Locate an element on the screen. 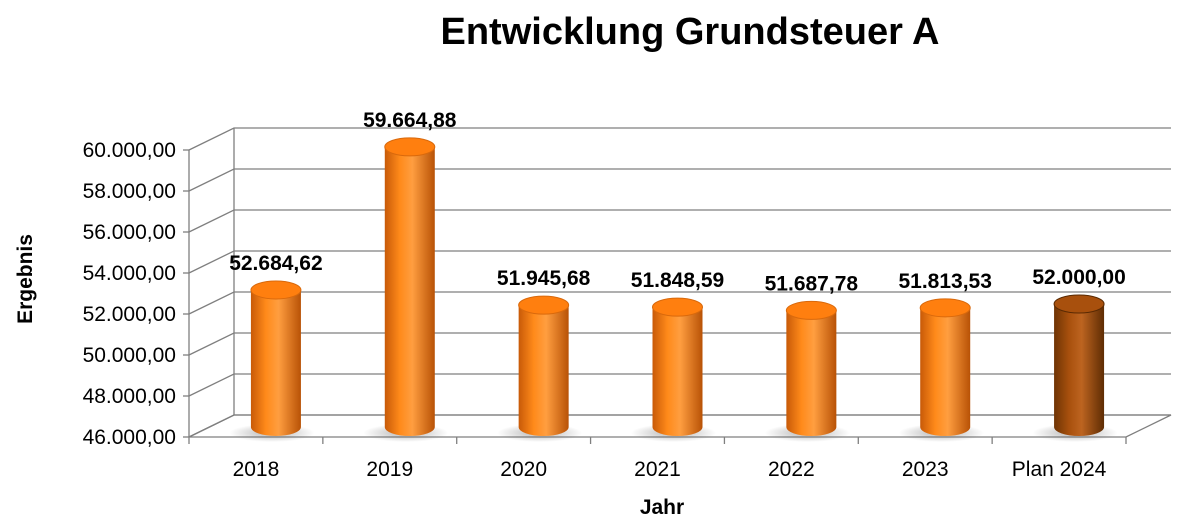 This screenshot has width=1194, height=520. data-label: 51.945,68 is located at coordinates (544, 278).